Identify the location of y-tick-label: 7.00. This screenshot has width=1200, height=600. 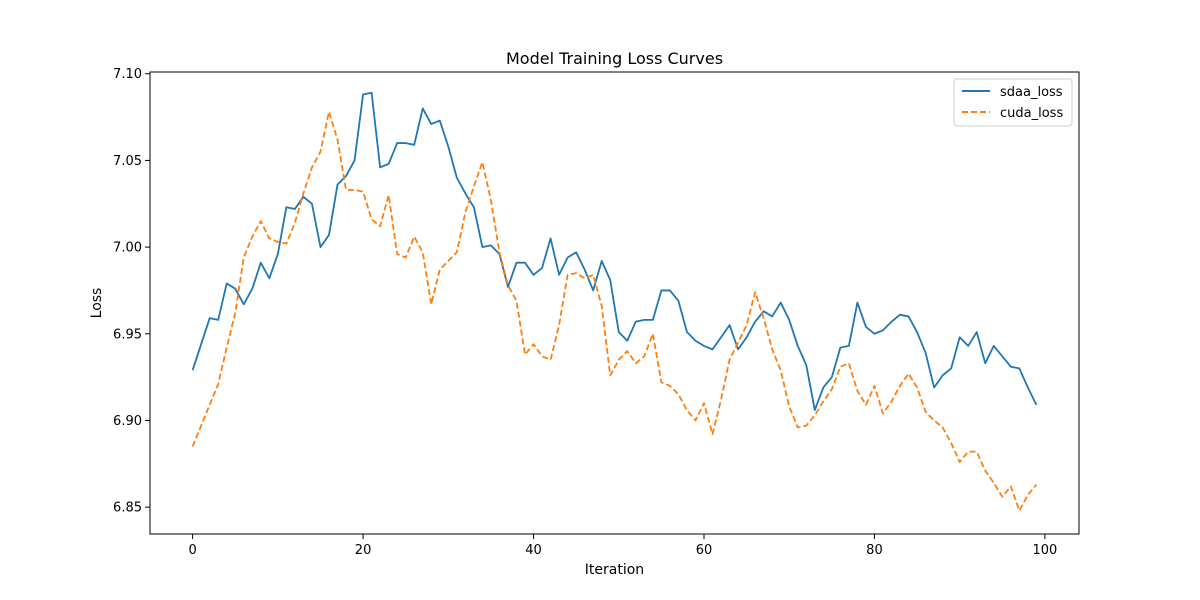
(127, 248).